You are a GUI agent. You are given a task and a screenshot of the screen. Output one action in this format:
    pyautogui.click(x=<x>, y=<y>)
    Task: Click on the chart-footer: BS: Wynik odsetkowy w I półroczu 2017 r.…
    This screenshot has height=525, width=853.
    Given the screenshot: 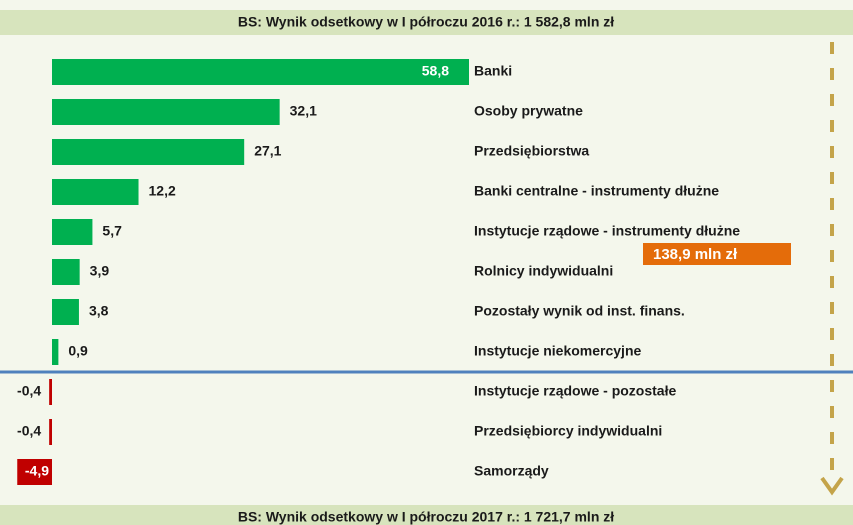 What is the action you would take?
    pyautogui.click(x=426, y=517)
    